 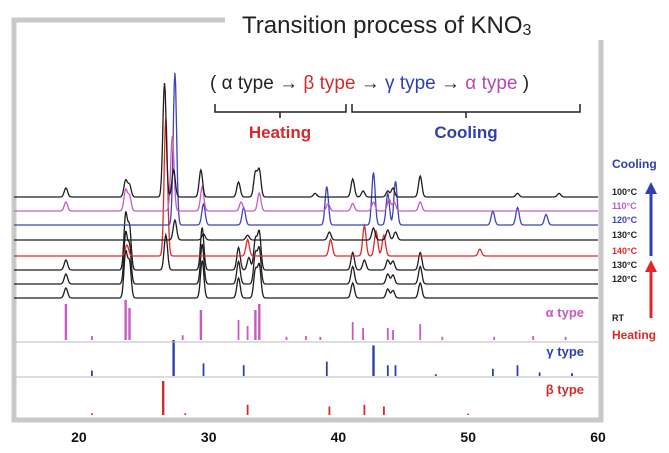 What do you see at coordinates (408, 83) in the screenshot?
I see `sequence-part: γ type` at bounding box center [408, 83].